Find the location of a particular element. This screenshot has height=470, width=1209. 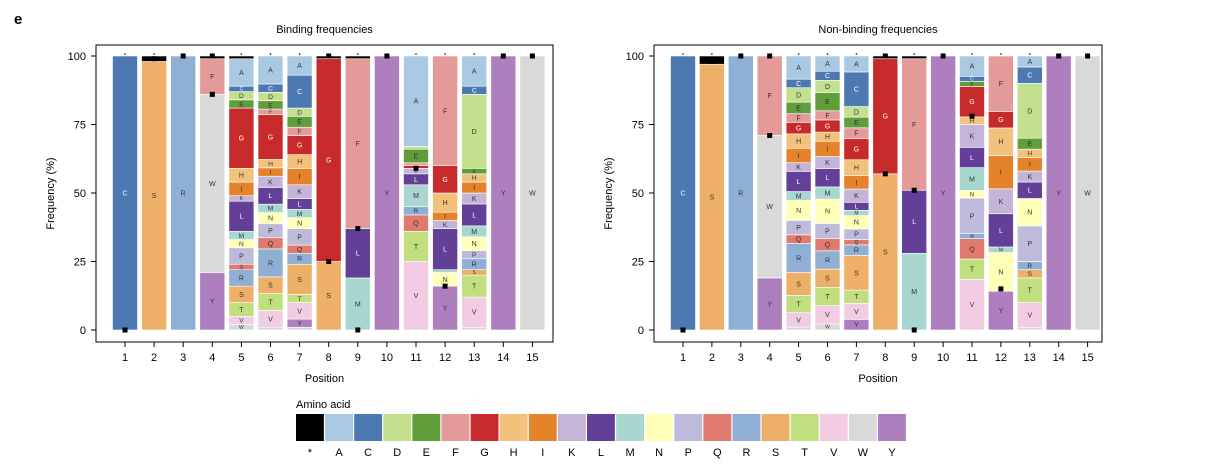

legend-item-L: L is located at coordinates (601, 436).